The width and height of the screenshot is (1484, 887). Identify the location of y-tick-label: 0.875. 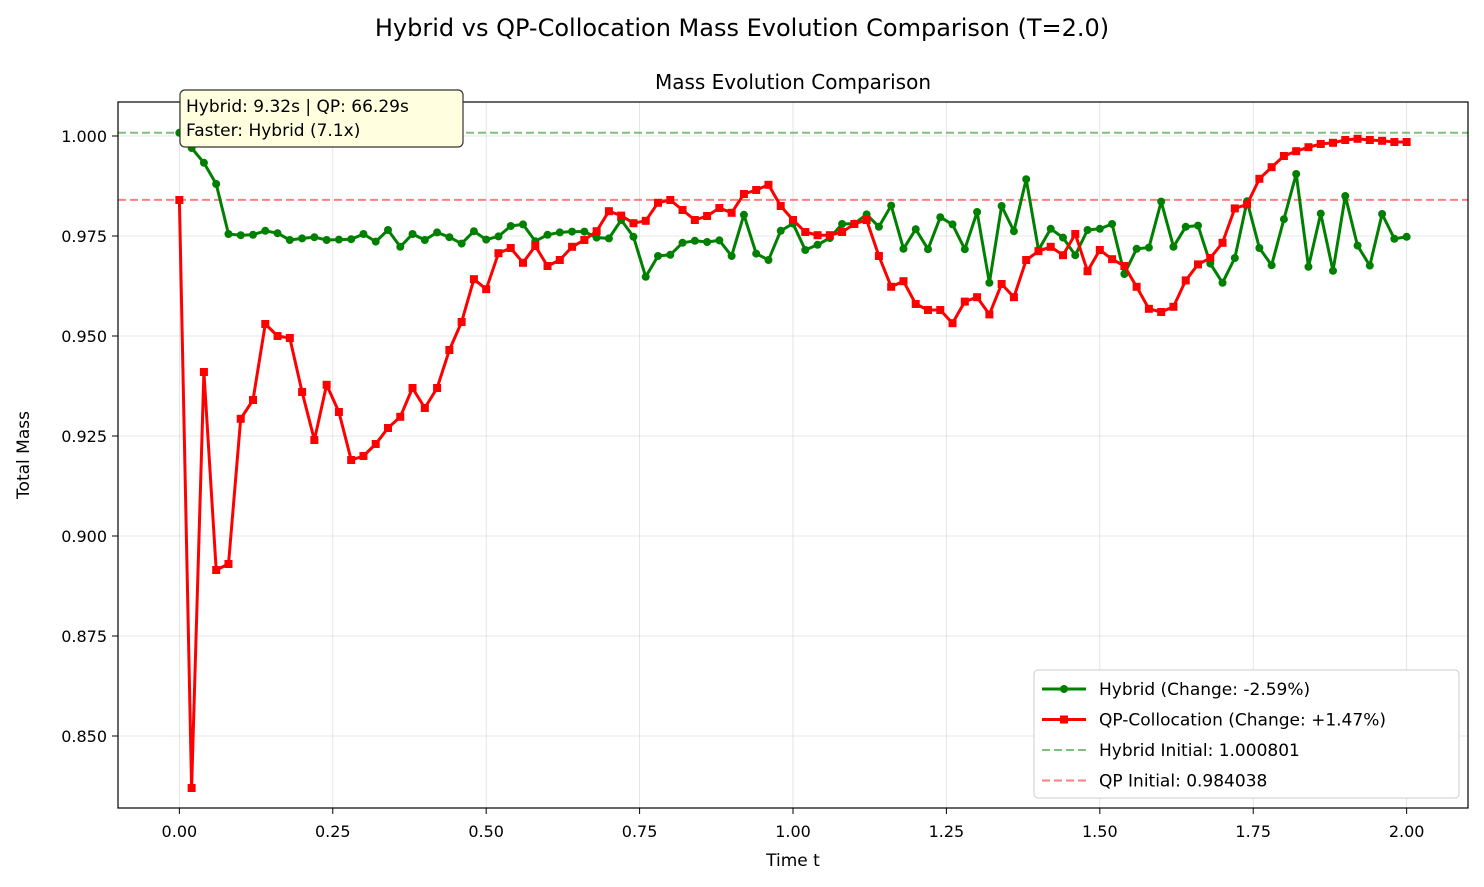
(84, 636).